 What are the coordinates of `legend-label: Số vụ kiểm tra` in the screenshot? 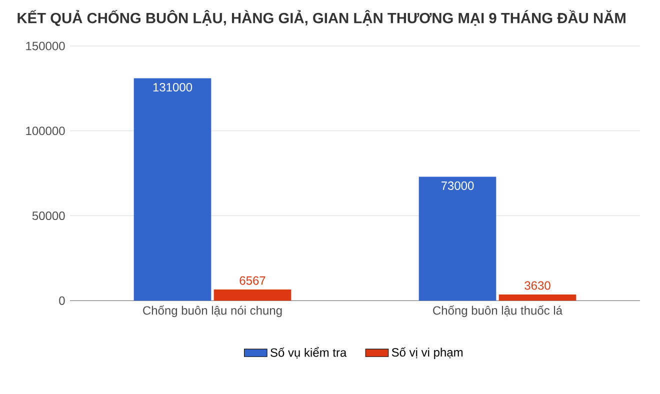 It's located at (308, 353).